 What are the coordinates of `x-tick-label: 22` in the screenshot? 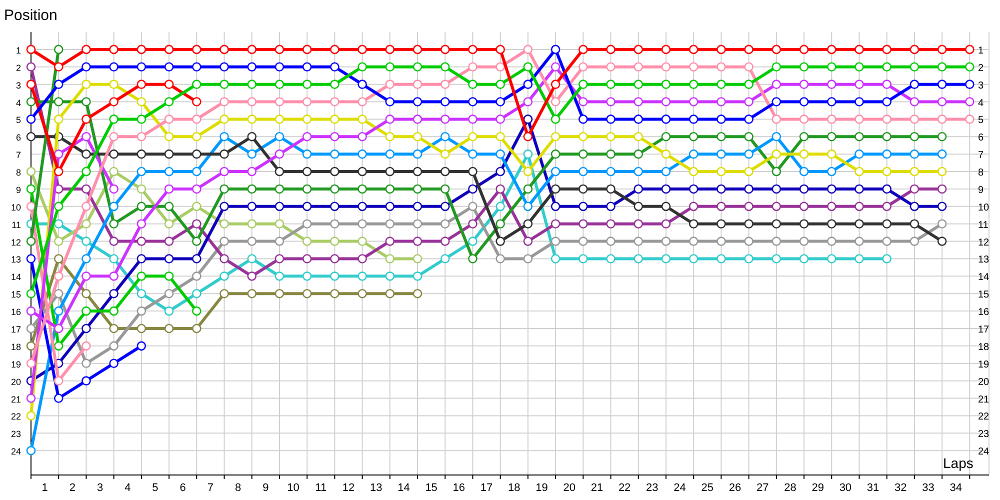 It's located at (624, 488).